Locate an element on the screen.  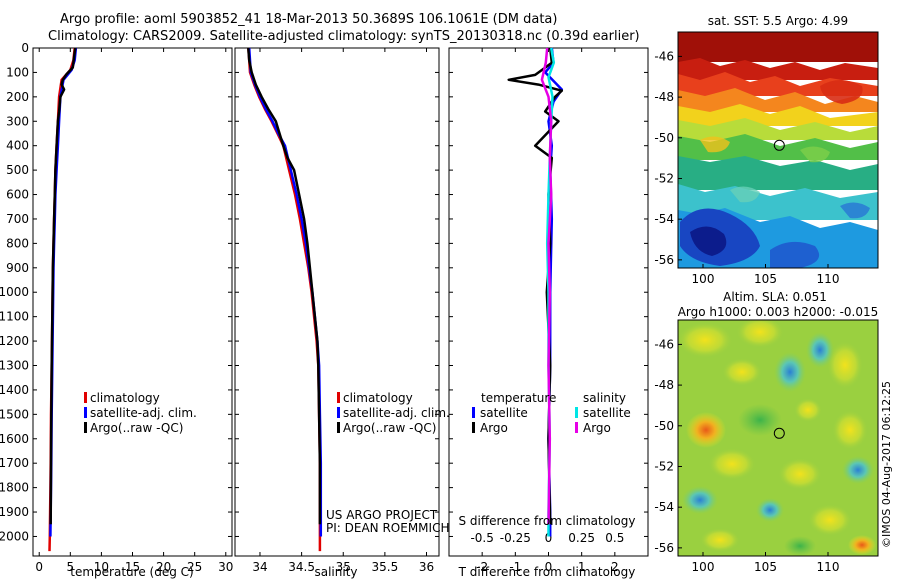
x-tick-label: 5 is located at coordinates (70, 567).